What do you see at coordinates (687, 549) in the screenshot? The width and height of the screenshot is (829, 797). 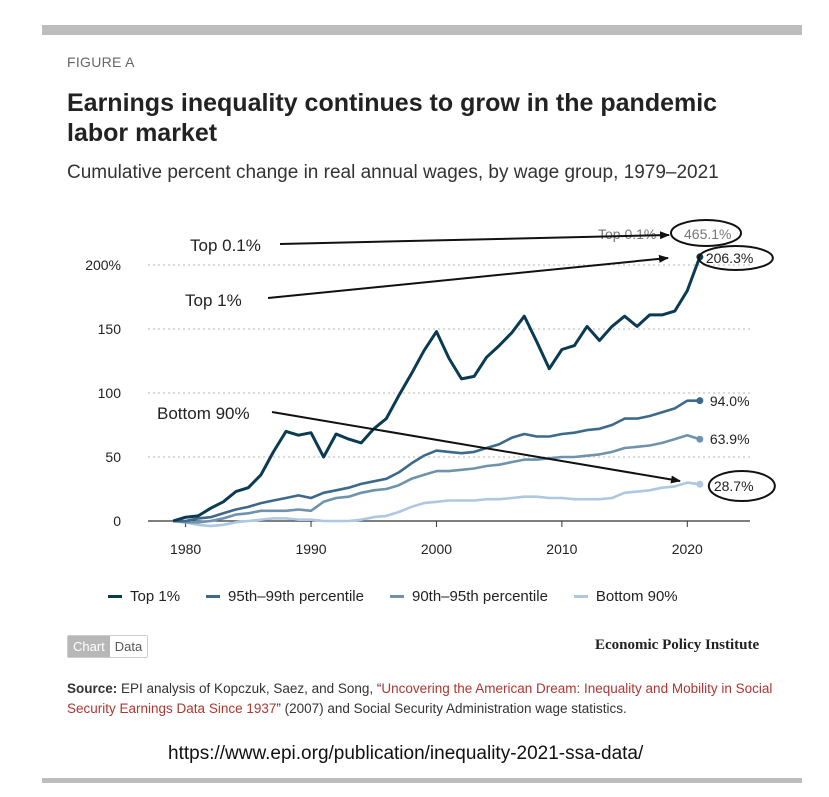 I see `x-tick-label: 2020` at bounding box center [687, 549].